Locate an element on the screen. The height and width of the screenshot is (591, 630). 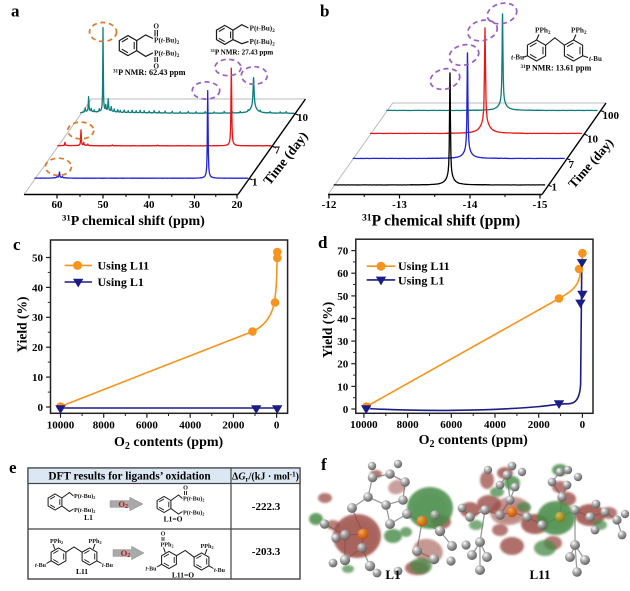
svg-text: b is located at coordinates (324, 11).